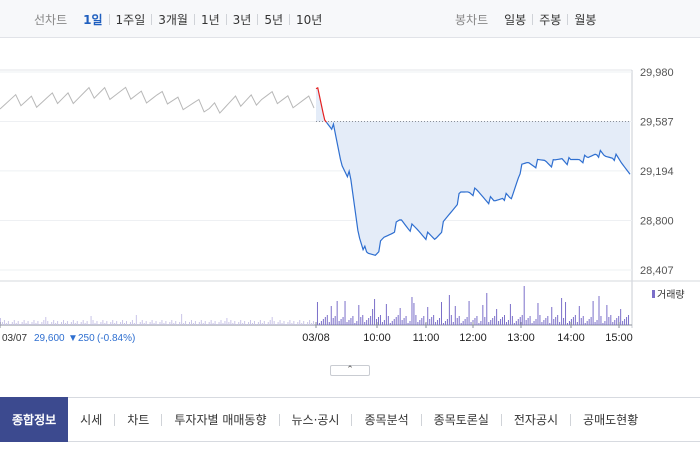 Image resolution: width=700 pixels, height=450 pixels. What do you see at coordinates (34, 419) in the screenshot?
I see `tab-overview: 종합정보` at bounding box center [34, 419].